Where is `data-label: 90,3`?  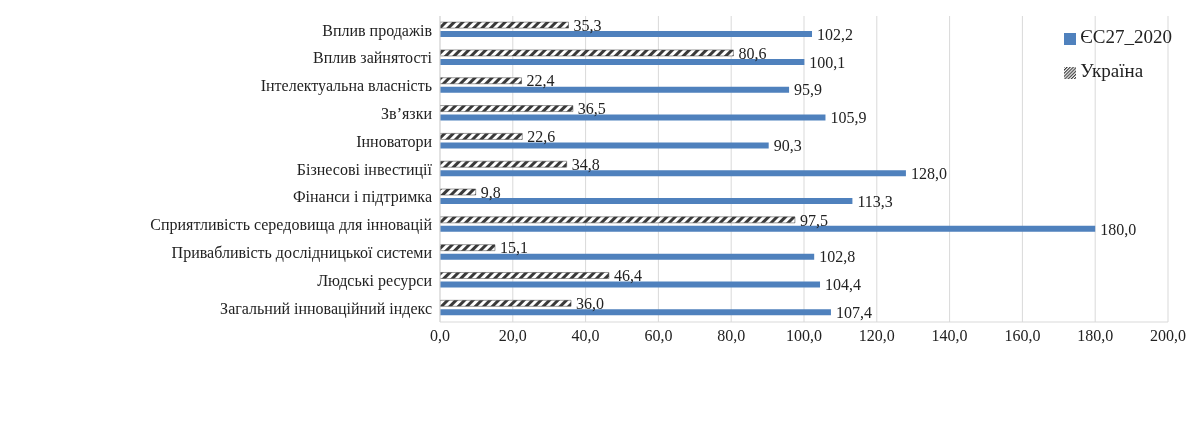 data-label: 90,3 is located at coordinates (787, 146).